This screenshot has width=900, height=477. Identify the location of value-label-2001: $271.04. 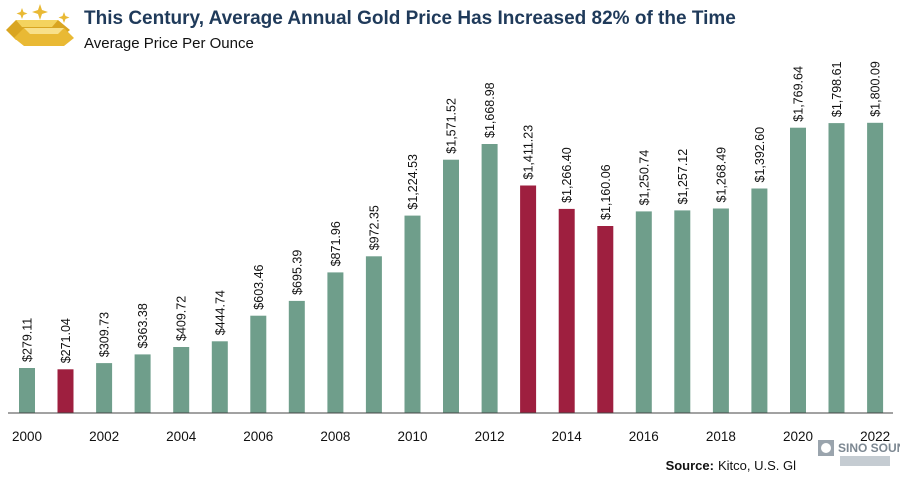
(66, 340).